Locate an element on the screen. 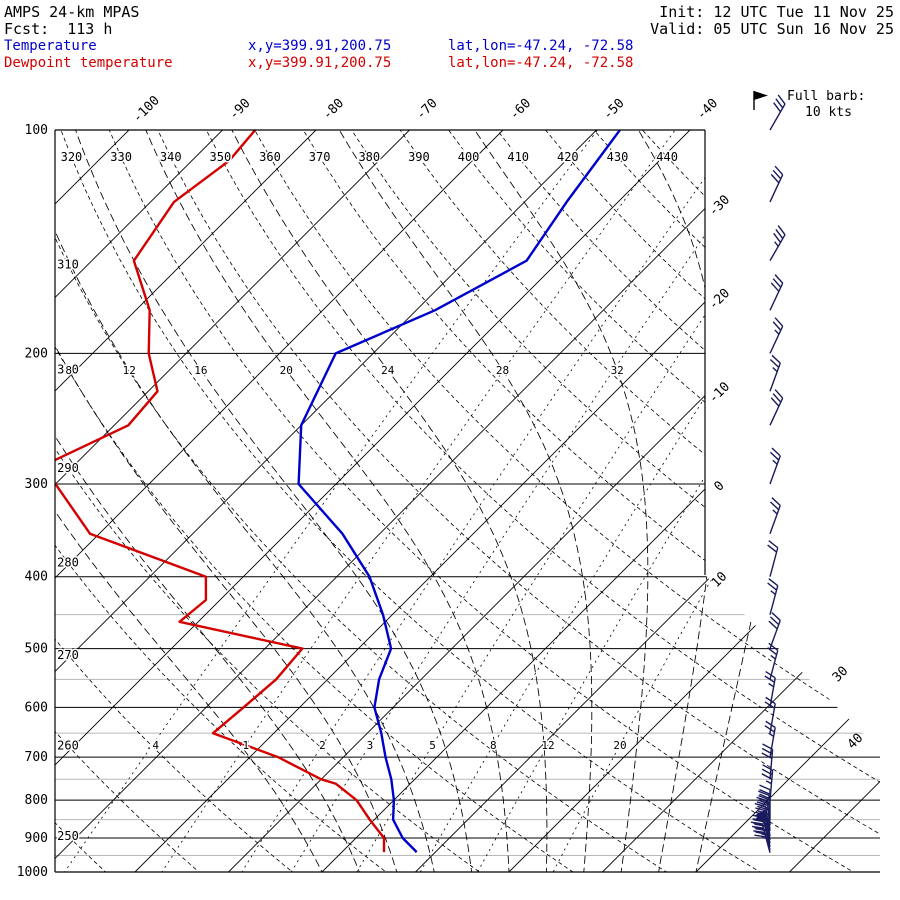  svg-text: -30 is located at coordinates (719, 205).